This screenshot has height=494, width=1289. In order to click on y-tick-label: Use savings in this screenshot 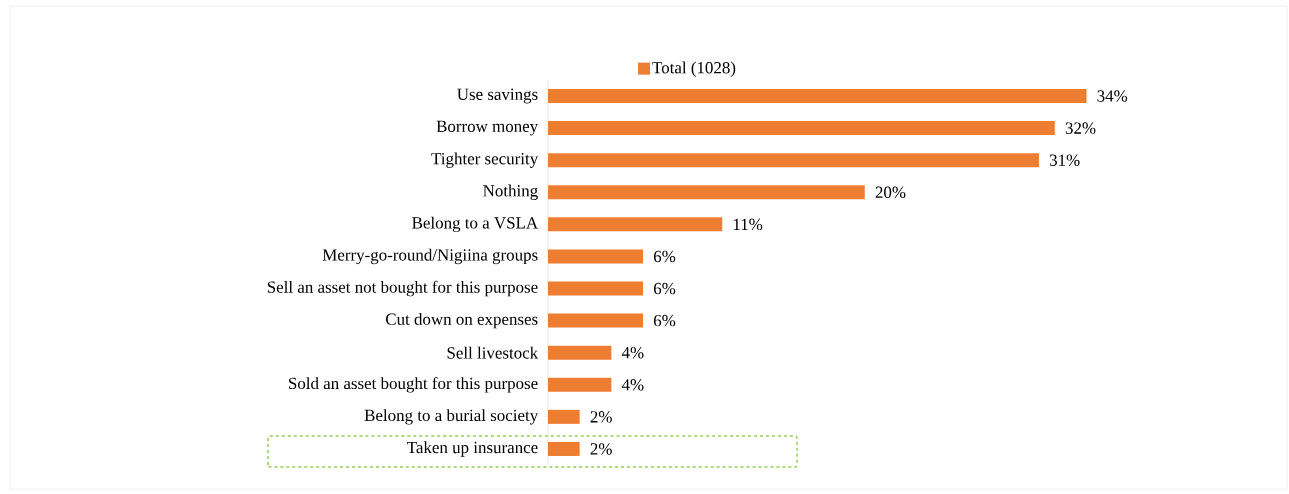, I will do `click(497, 96)`.